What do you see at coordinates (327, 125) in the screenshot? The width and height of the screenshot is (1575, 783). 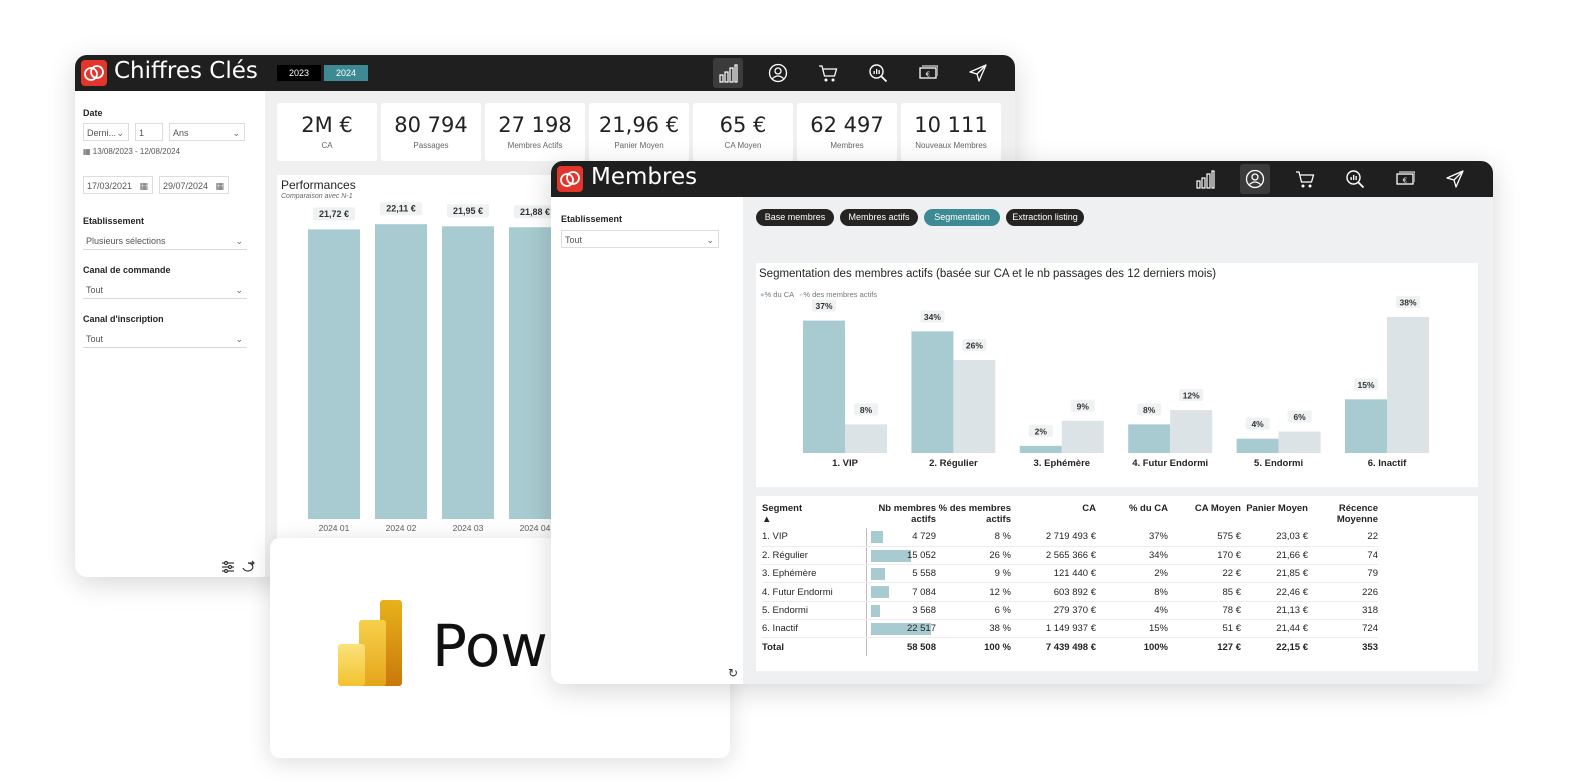 I see `kpi-value: 2M €` at bounding box center [327, 125].